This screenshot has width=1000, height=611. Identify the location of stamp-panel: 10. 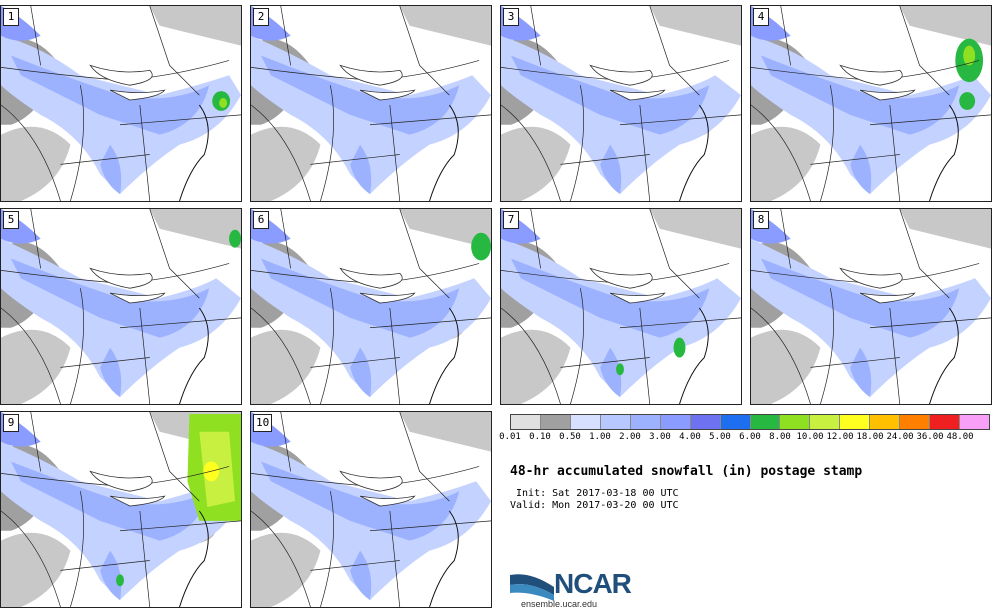
(371, 509).